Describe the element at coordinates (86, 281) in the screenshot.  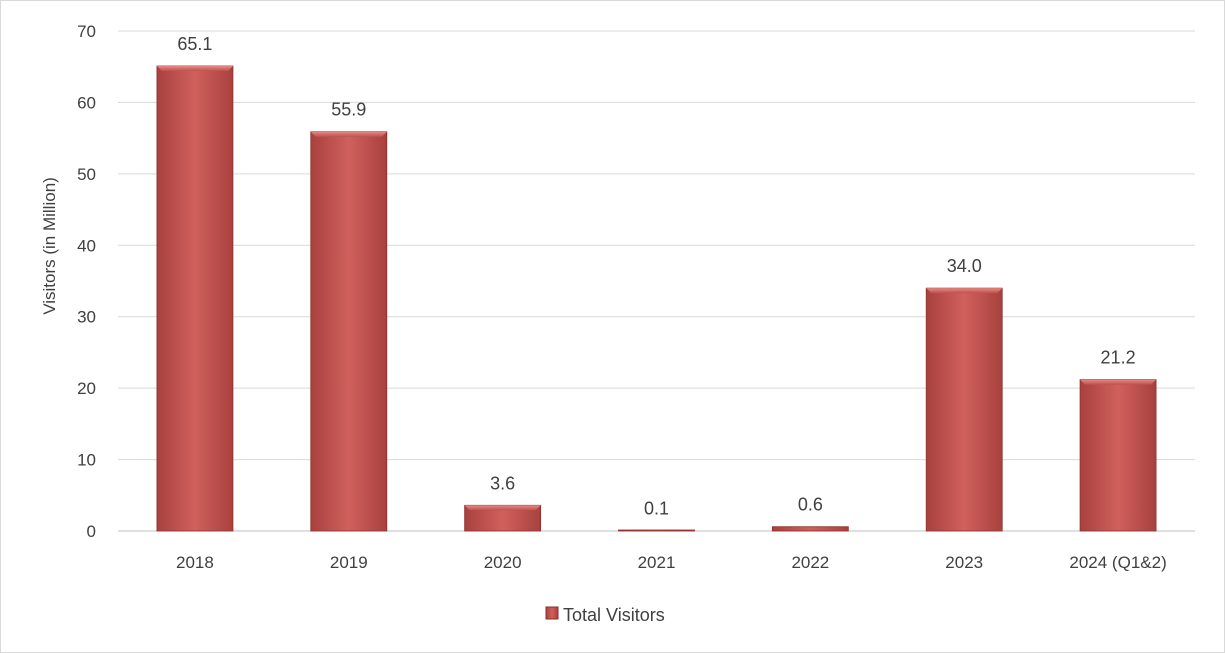
I see `y-axis-ticks: 0 10 20 30 40 50 60 70` at that location.